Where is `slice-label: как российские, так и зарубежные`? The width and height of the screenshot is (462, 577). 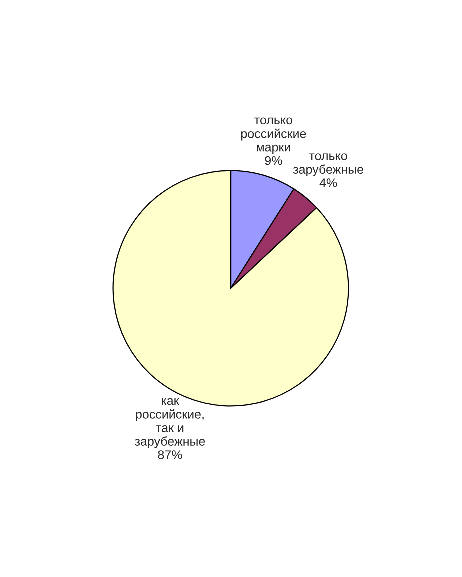
slice-label: как российские, так и зарубежные is located at coordinates (170, 423).